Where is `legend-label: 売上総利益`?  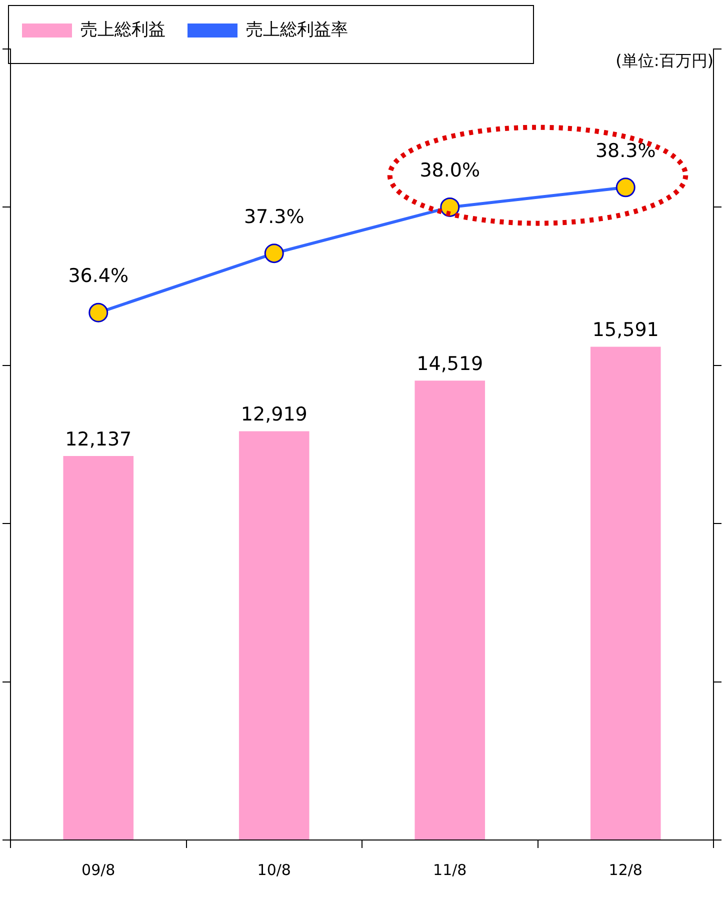 legend-label: 売上総利益 is located at coordinates (123, 30).